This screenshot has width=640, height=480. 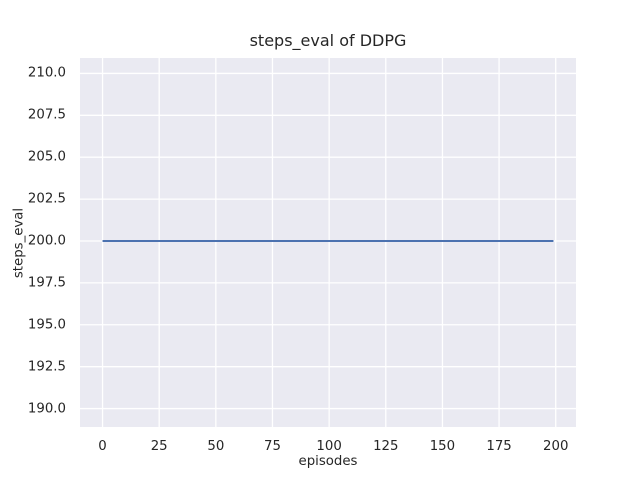 What do you see at coordinates (46, 157) in the screenshot?
I see `y-tick-label: 205.0` at bounding box center [46, 157].